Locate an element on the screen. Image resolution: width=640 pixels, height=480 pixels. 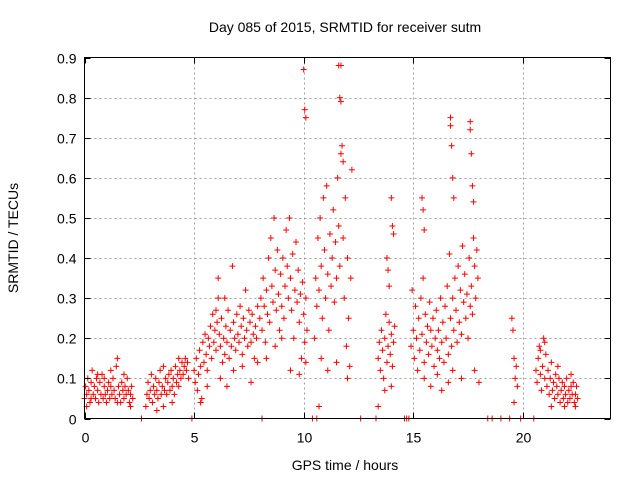
x-tick-label: 10 is located at coordinates (305, 438).